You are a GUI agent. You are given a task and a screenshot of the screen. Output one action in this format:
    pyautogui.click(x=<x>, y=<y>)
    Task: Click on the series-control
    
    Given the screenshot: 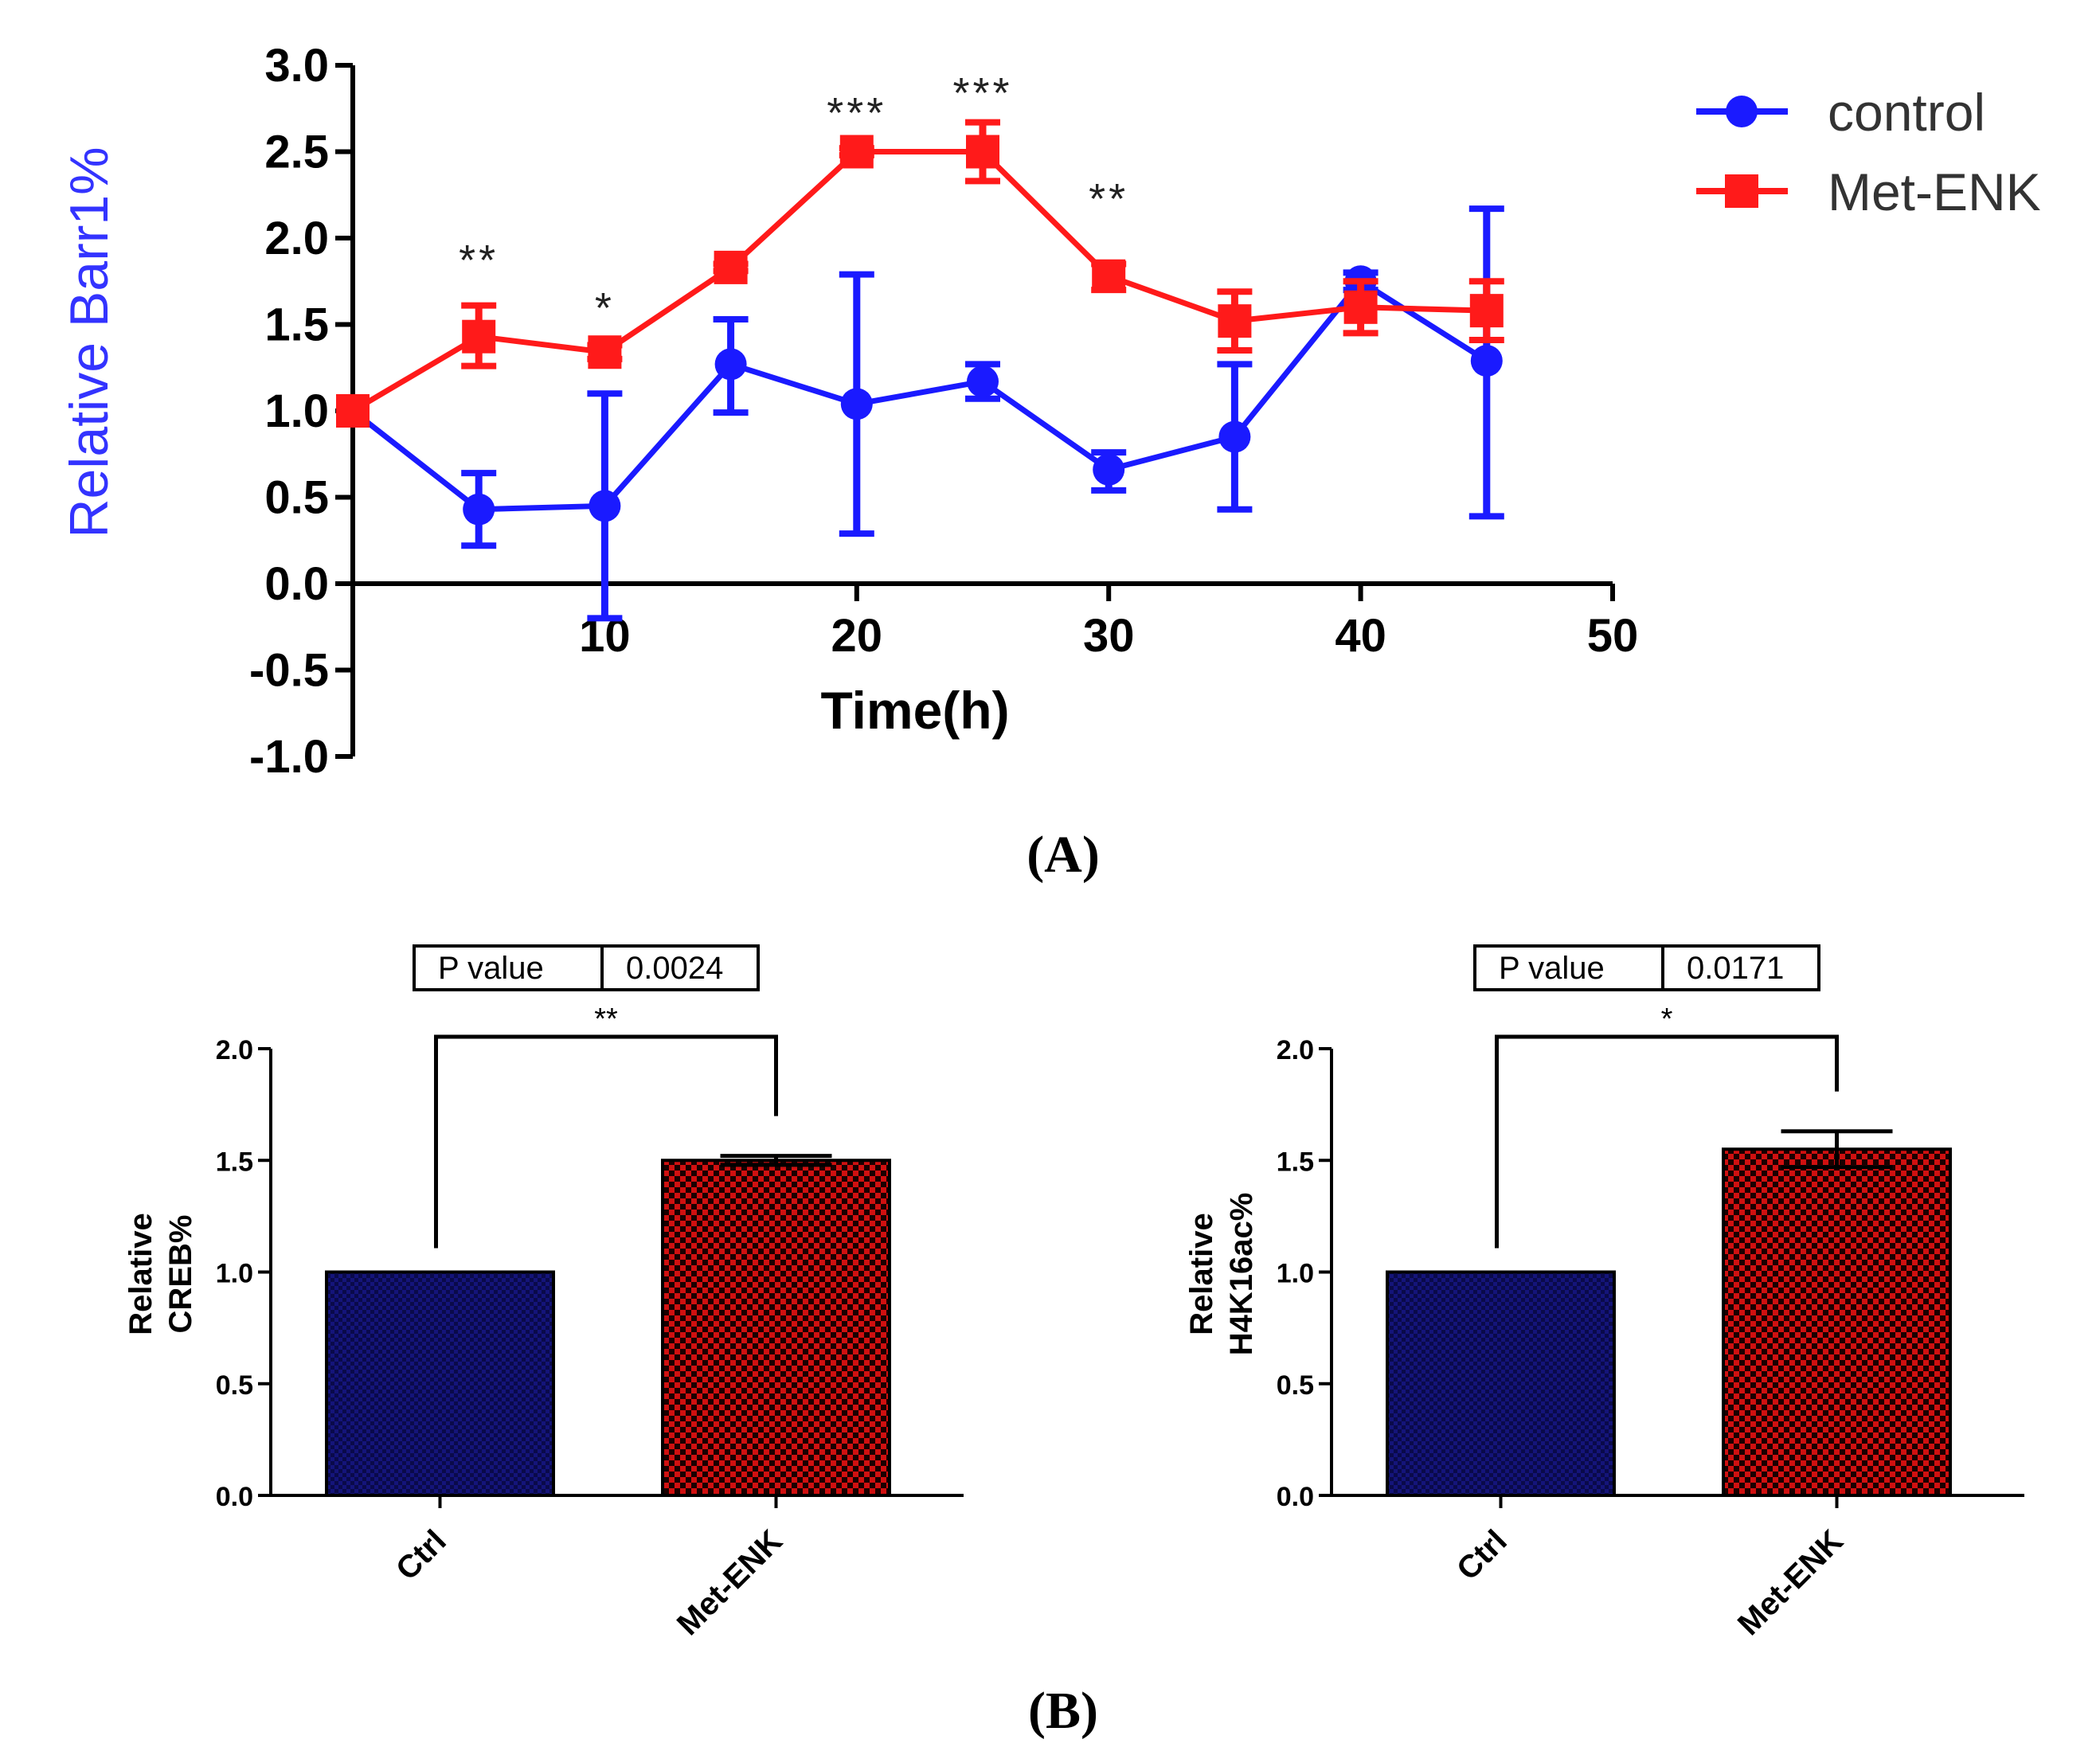 What is the action you would take?
    pyautogui.click(x=920, y=413)
    